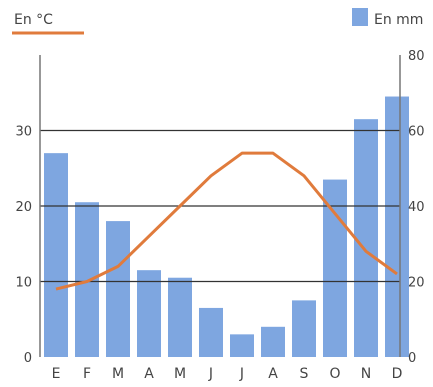 This screenshot has width=433, height=387. Describe the element at coordinates (23, 132) in the screenshot. I see `left-tick-30: 30` at that location.